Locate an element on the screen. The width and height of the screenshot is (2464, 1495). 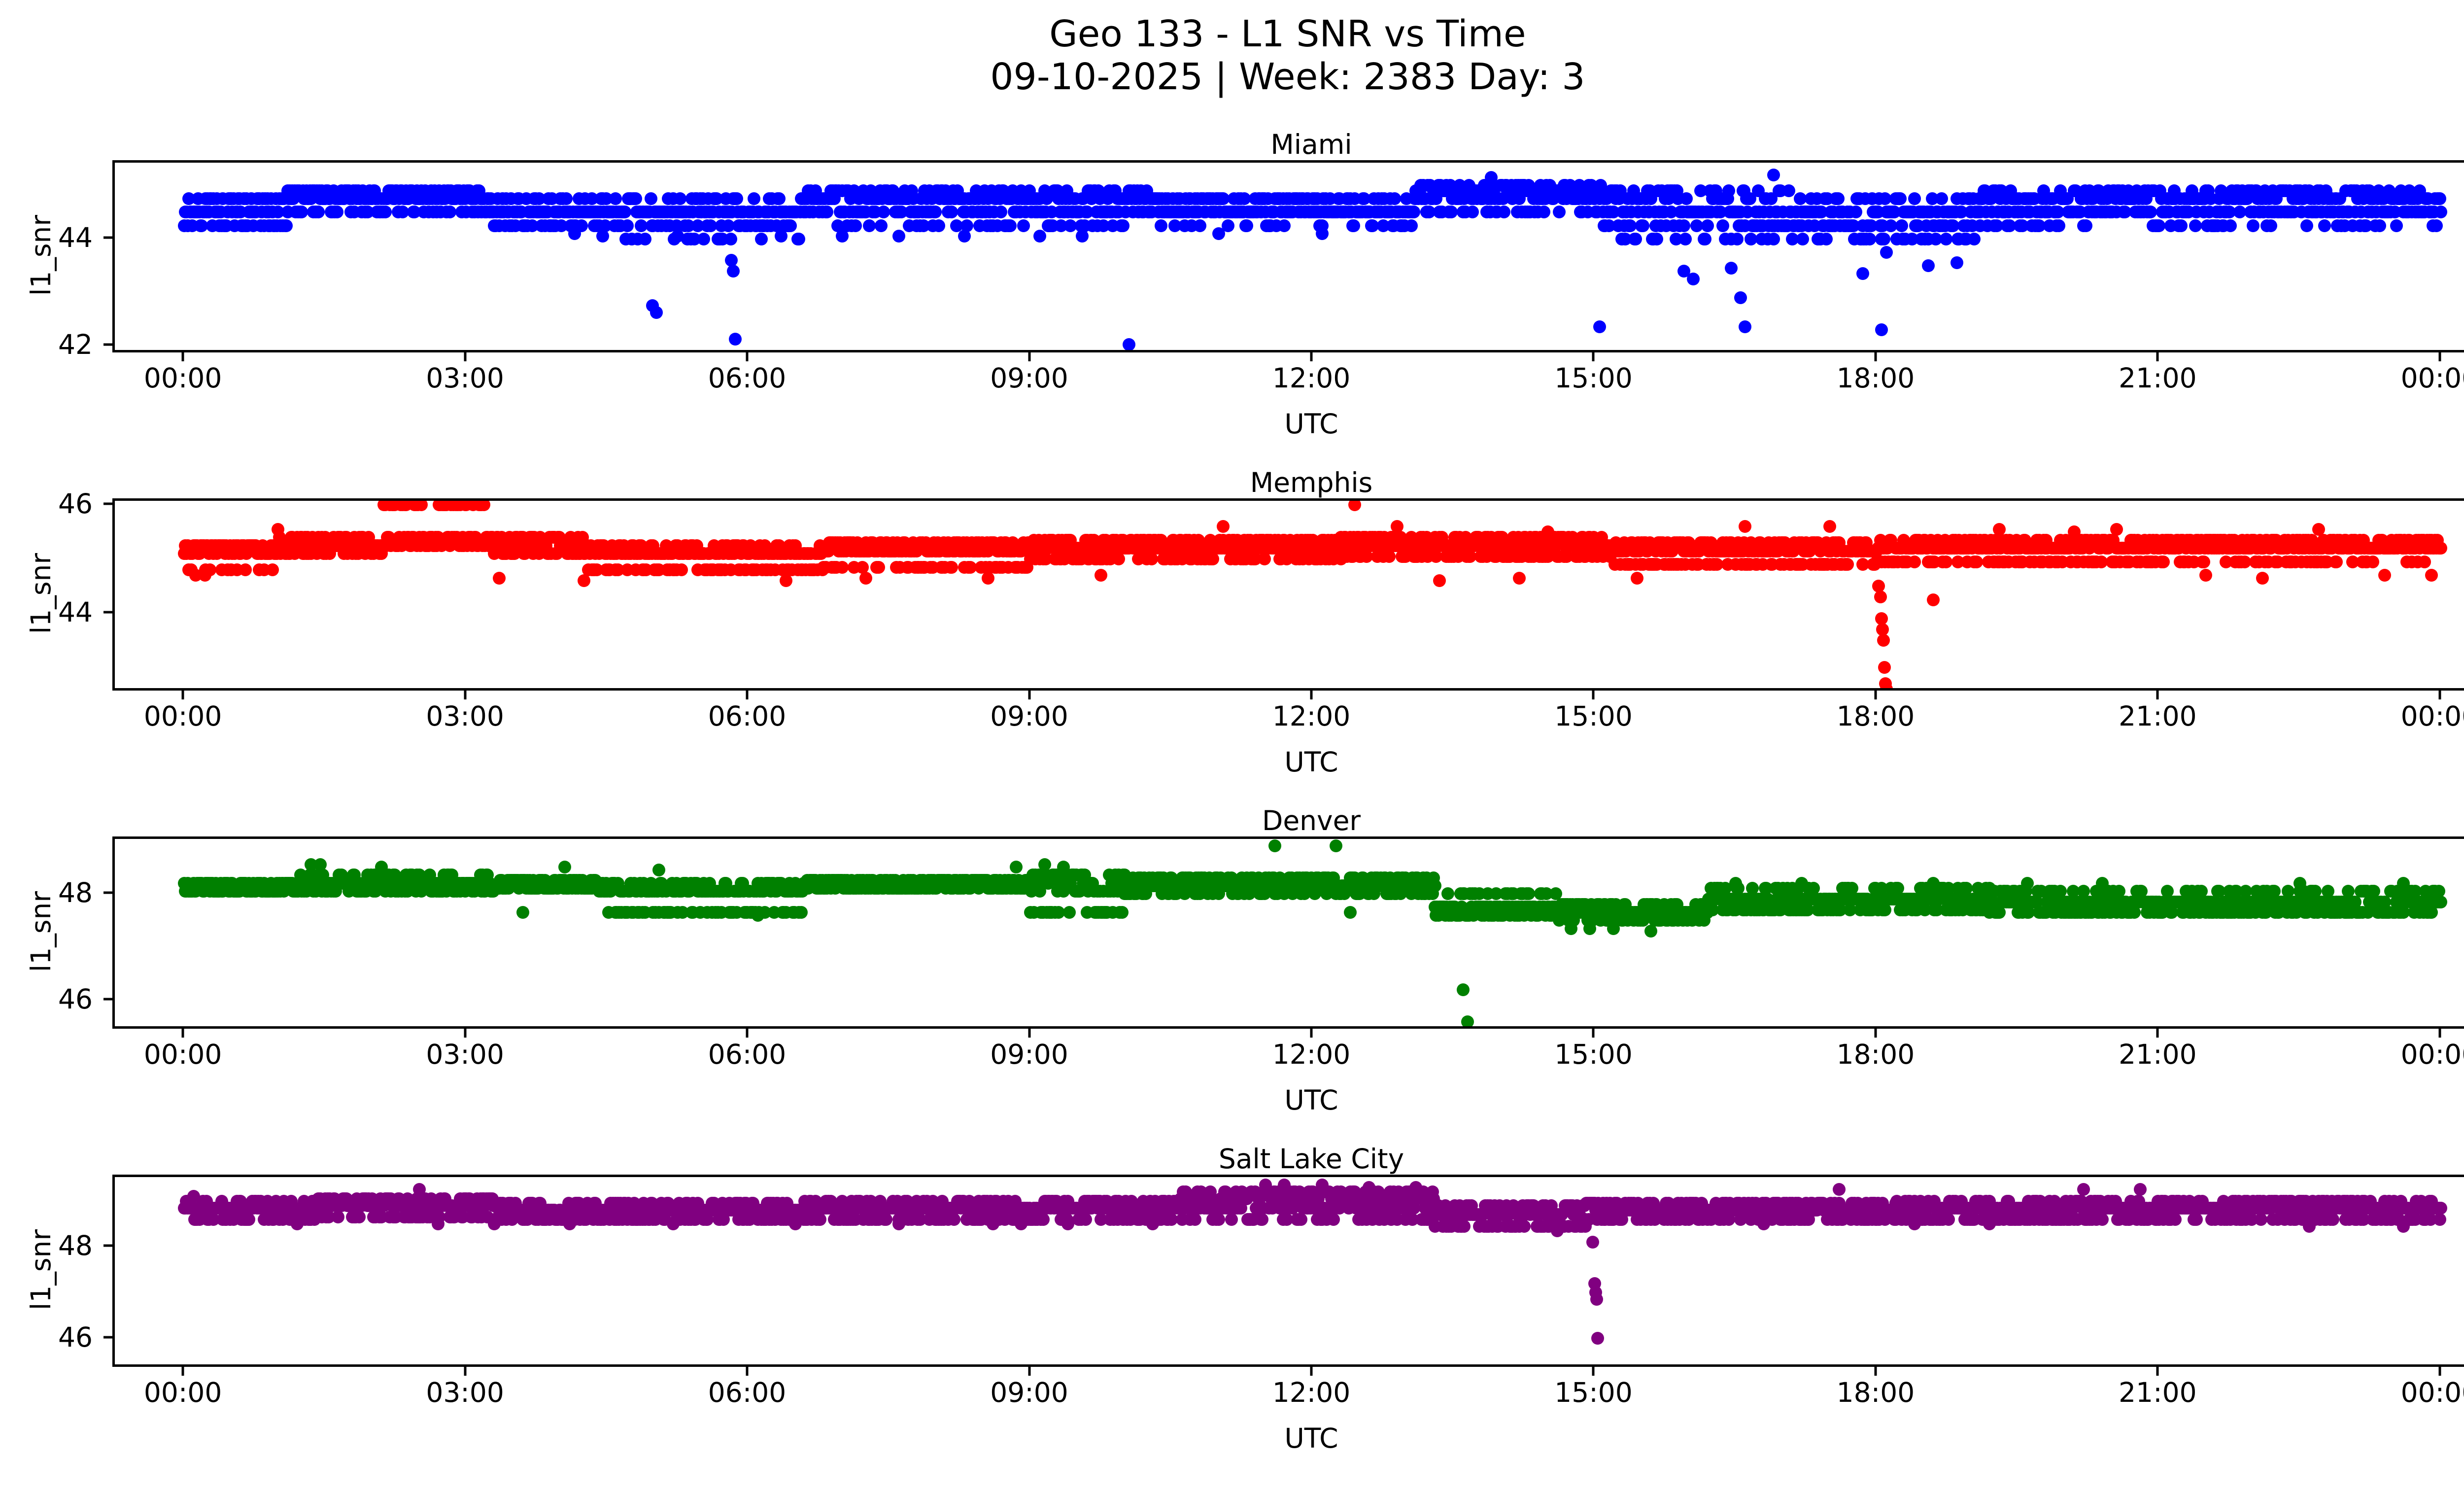
suptitle-line-2: 09-10-2025 | Week: 2383 Day: 3 is located at coordinates (1287, 77).